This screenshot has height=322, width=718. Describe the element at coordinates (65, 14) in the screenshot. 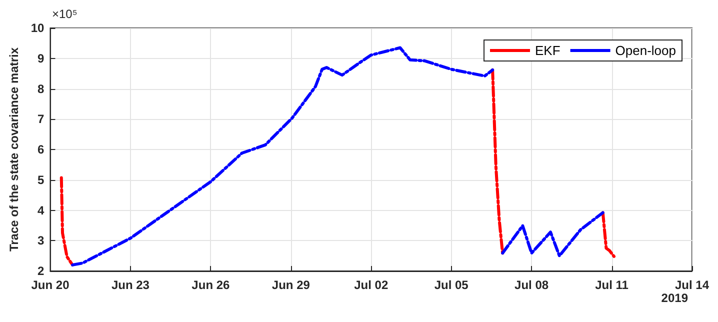

I see `text: ×10⁵` at that location.